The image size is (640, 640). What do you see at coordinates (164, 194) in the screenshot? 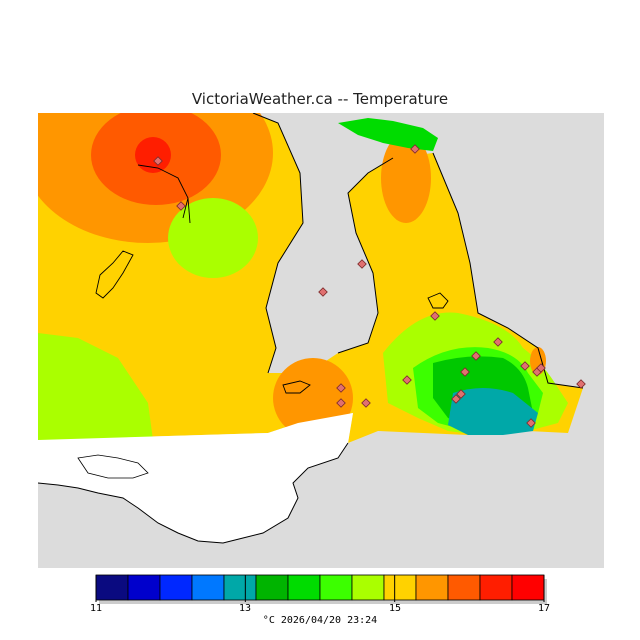
I see `inlet-northwest` at bounding box center [164, 194].